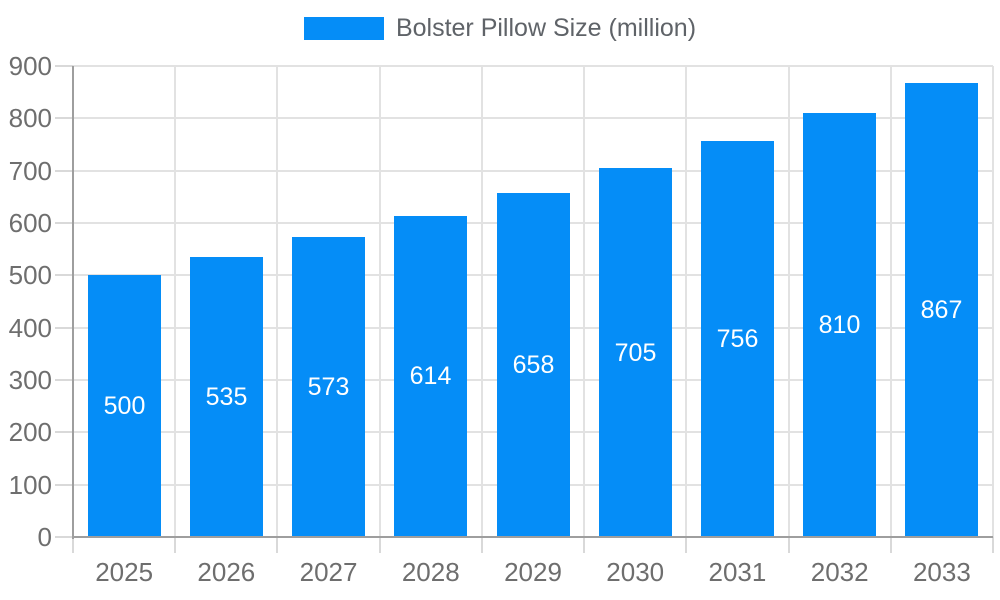 The image size is (1000, 600). I want to click on legend-item: Bolster Pillow Size (million), so click(500, 28).